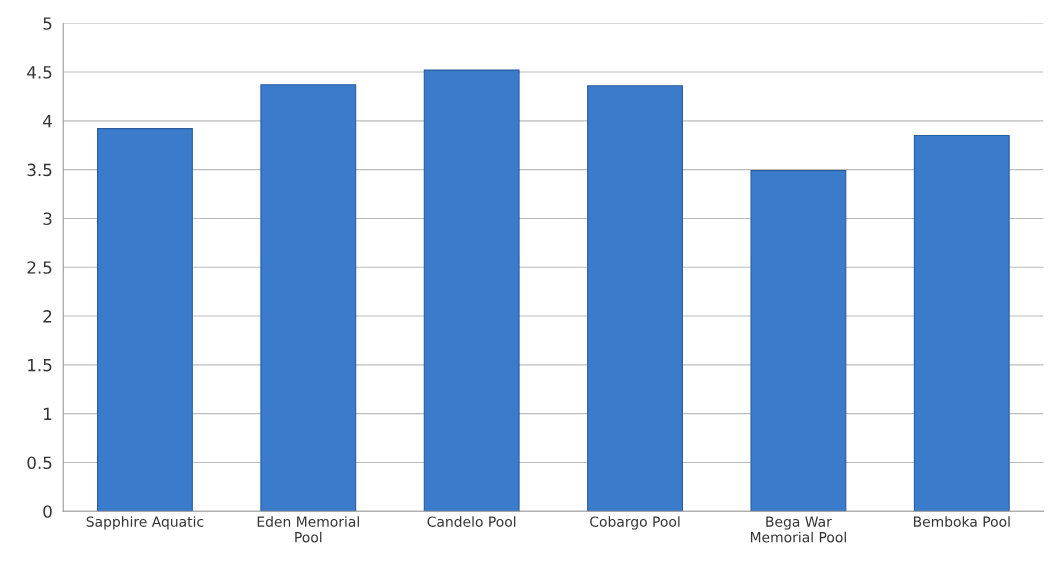 This screenshot has height=581, width=1054. Describe the element at coordinates (47, 316) in the screenshot. I see `y-tick-label: 2` at that location.